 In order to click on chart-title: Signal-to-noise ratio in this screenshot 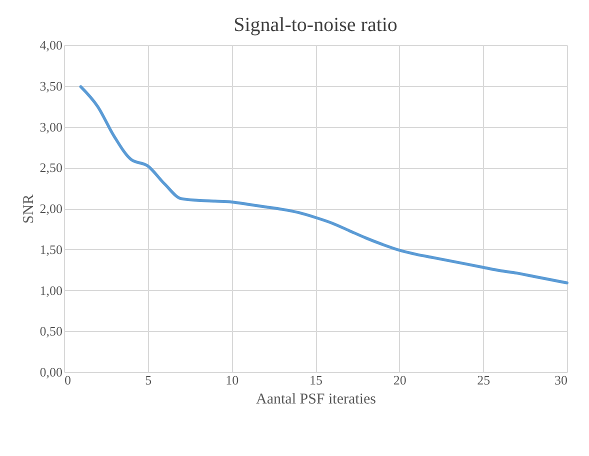, I will do `click(316, 25)`.